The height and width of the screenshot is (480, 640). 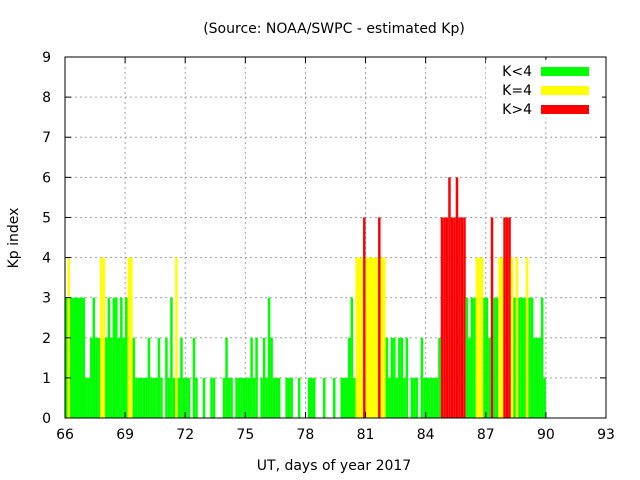 I want to click on x-tick-label: 78, so click(x=306, y=435).